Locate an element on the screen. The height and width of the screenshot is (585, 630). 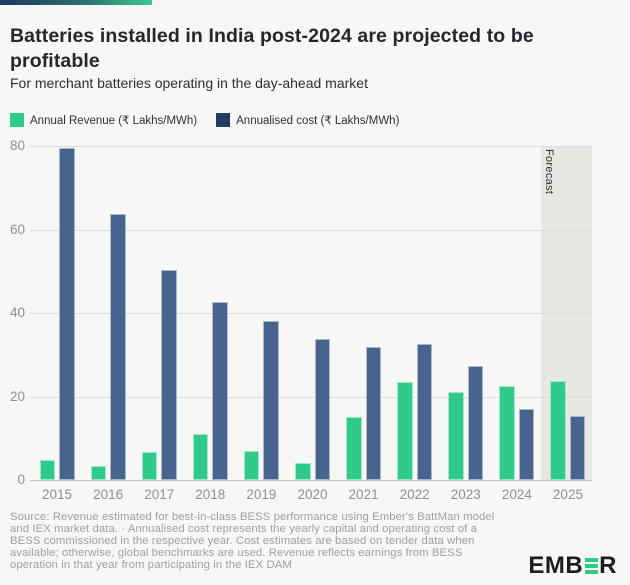
bar-revenue-2019 is located at coordinates (251, 465).